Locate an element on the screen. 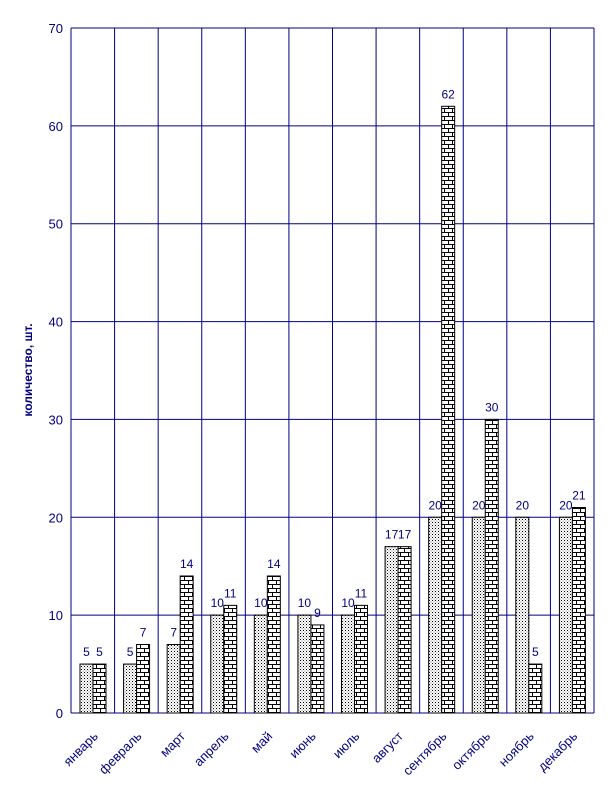  y-tick-label: 20 is located at coordinates (56, 517).